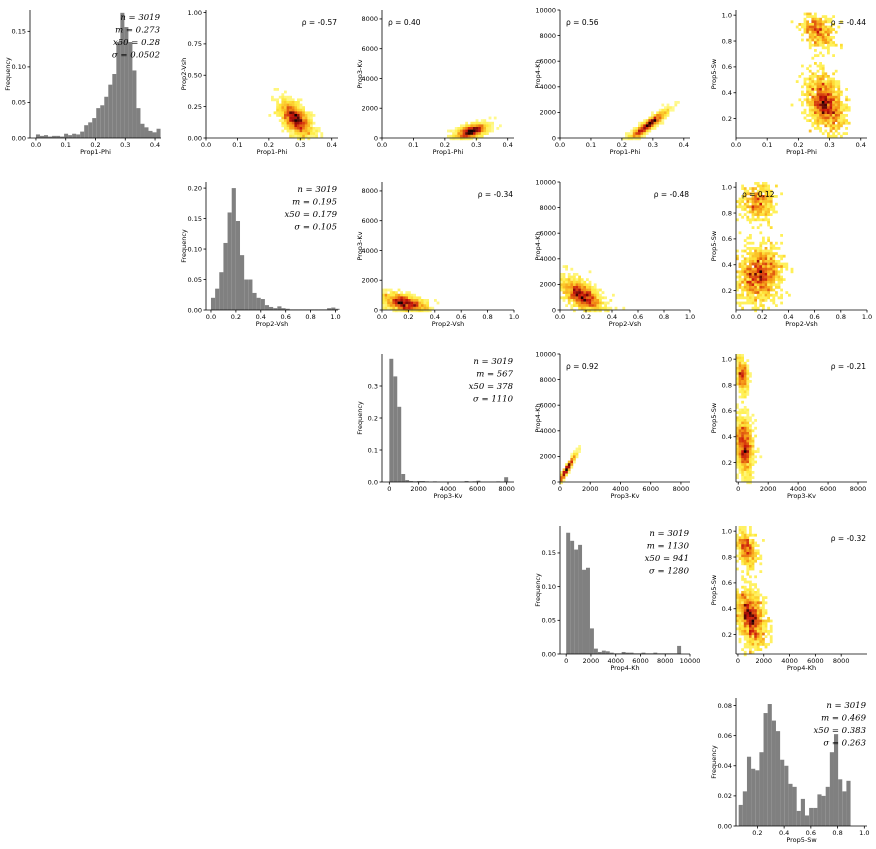 Image resolution: width=876 pixels, height=849 pixels. Describe the element at coordinates (554, 138) in the screenshot. I see `y-tick-label: 0` at that location.